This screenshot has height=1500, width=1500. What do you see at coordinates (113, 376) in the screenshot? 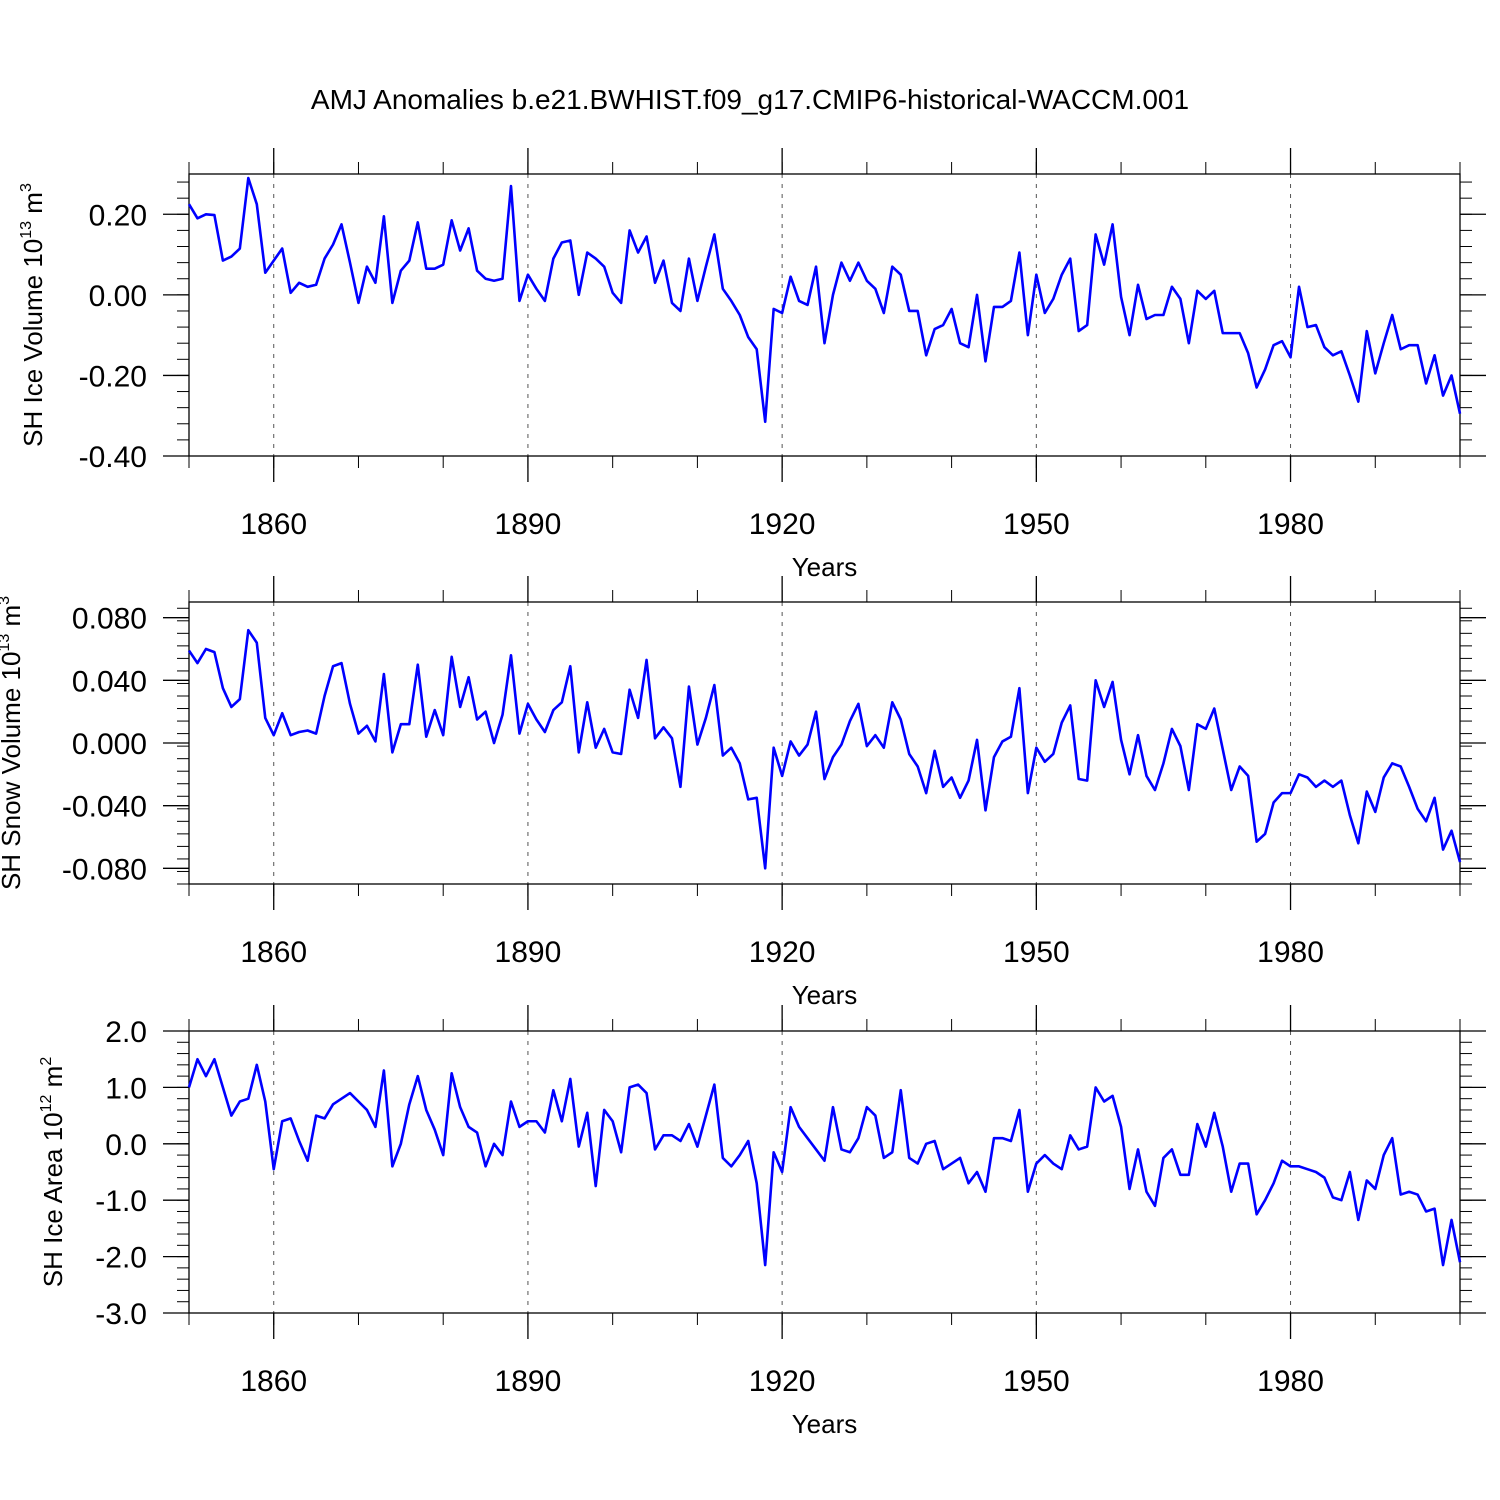
I see `y-tick-label: -0.20` at bounding box center [113, 376].